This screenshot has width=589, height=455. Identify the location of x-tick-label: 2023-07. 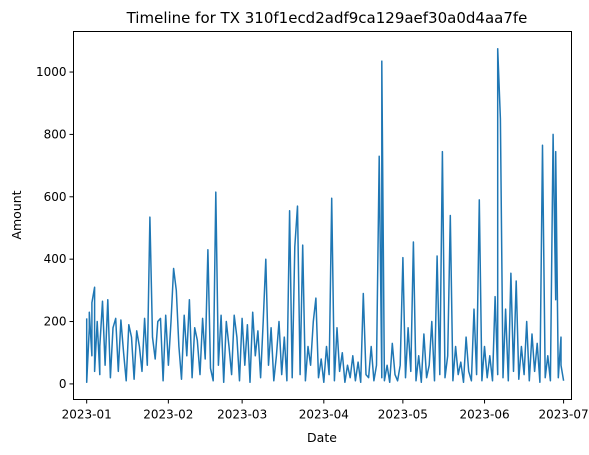
(564, 415).